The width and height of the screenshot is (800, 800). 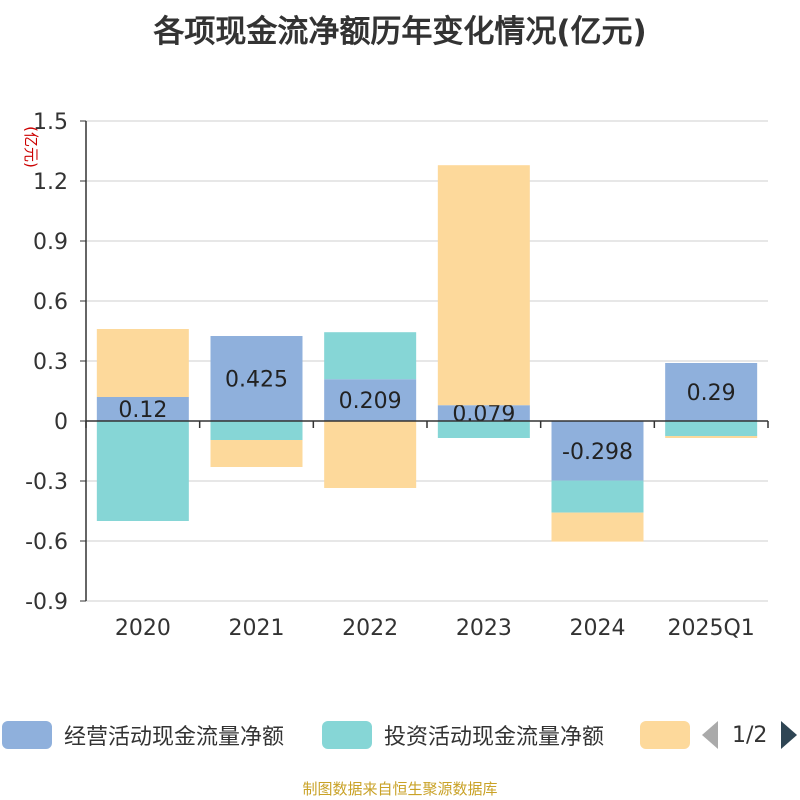 What do you see at coordinates (257, 628) in the screenshot?
I see `x-tick-label: 2021` at bounding box center [257, 628].